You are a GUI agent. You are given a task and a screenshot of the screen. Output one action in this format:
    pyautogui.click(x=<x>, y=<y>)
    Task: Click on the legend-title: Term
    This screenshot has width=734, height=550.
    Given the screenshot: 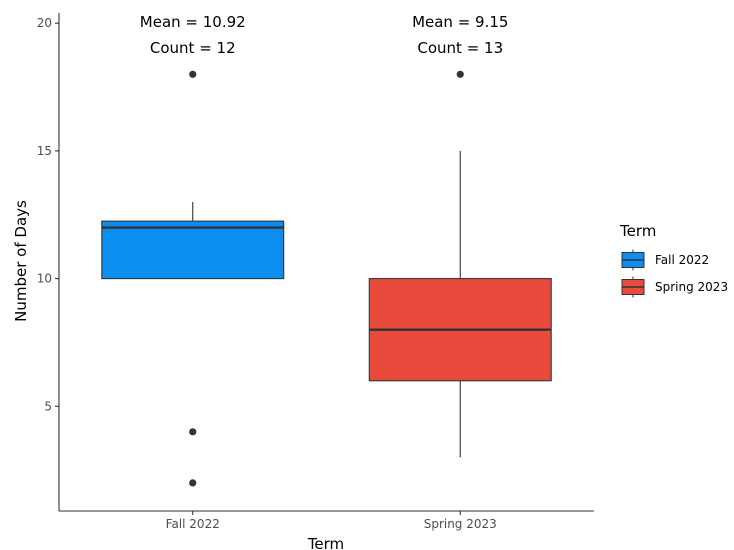 What is the action you would take?
    pyautogui.click(x=637, y=231)
    